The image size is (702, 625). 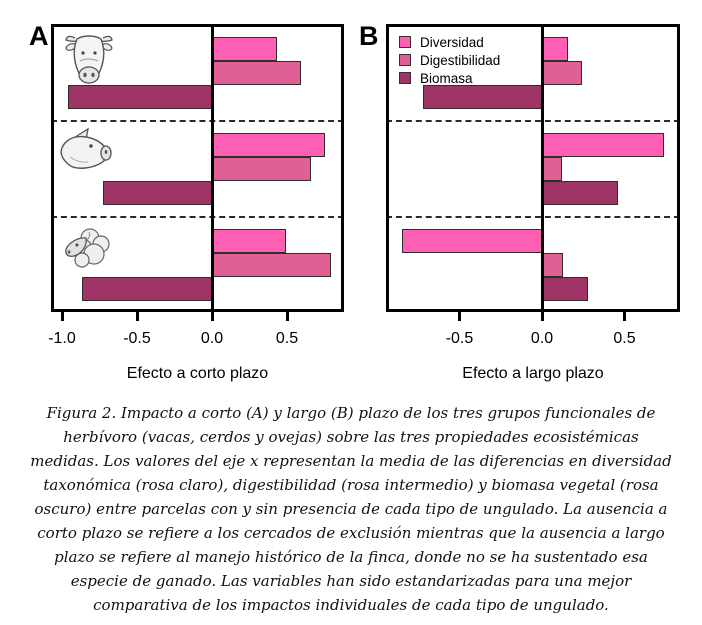 I want to click on biomasa-swatch-icon, so click(x=405, y=78).